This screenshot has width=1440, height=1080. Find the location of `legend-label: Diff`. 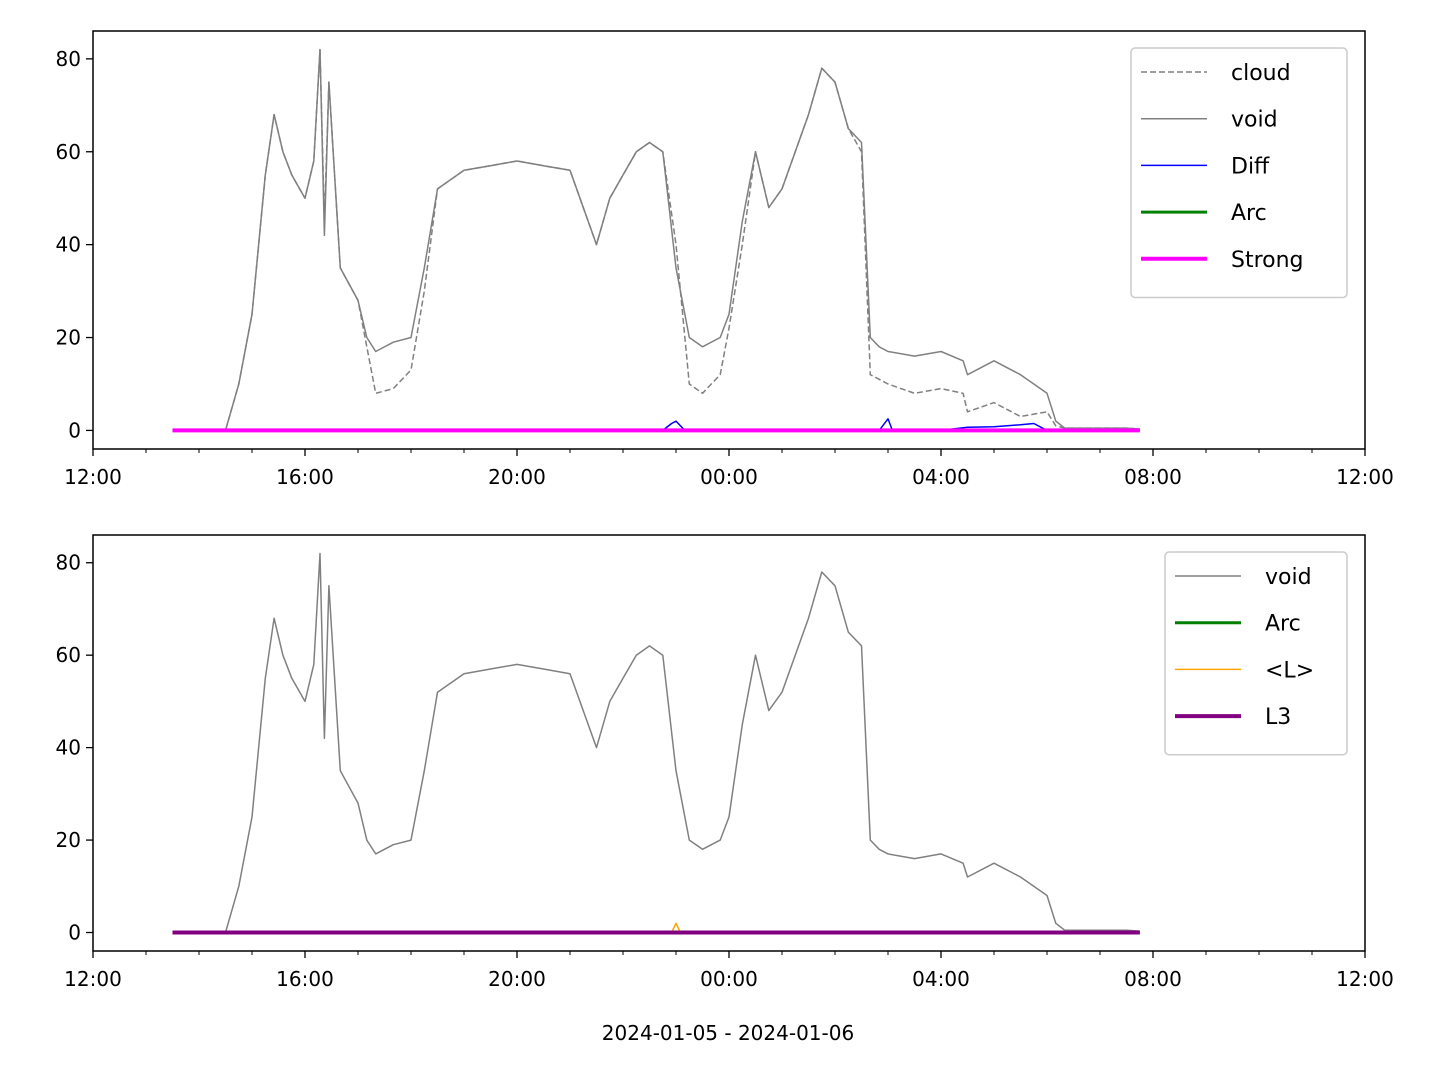

legend-label: Diff is located at coordinates (1250, 166).